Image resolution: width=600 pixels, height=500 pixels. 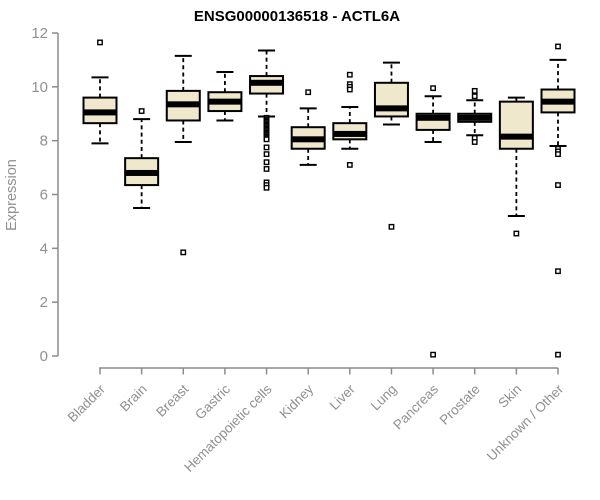 I want to click on boxplot-skin, so click(x=516, y=166).